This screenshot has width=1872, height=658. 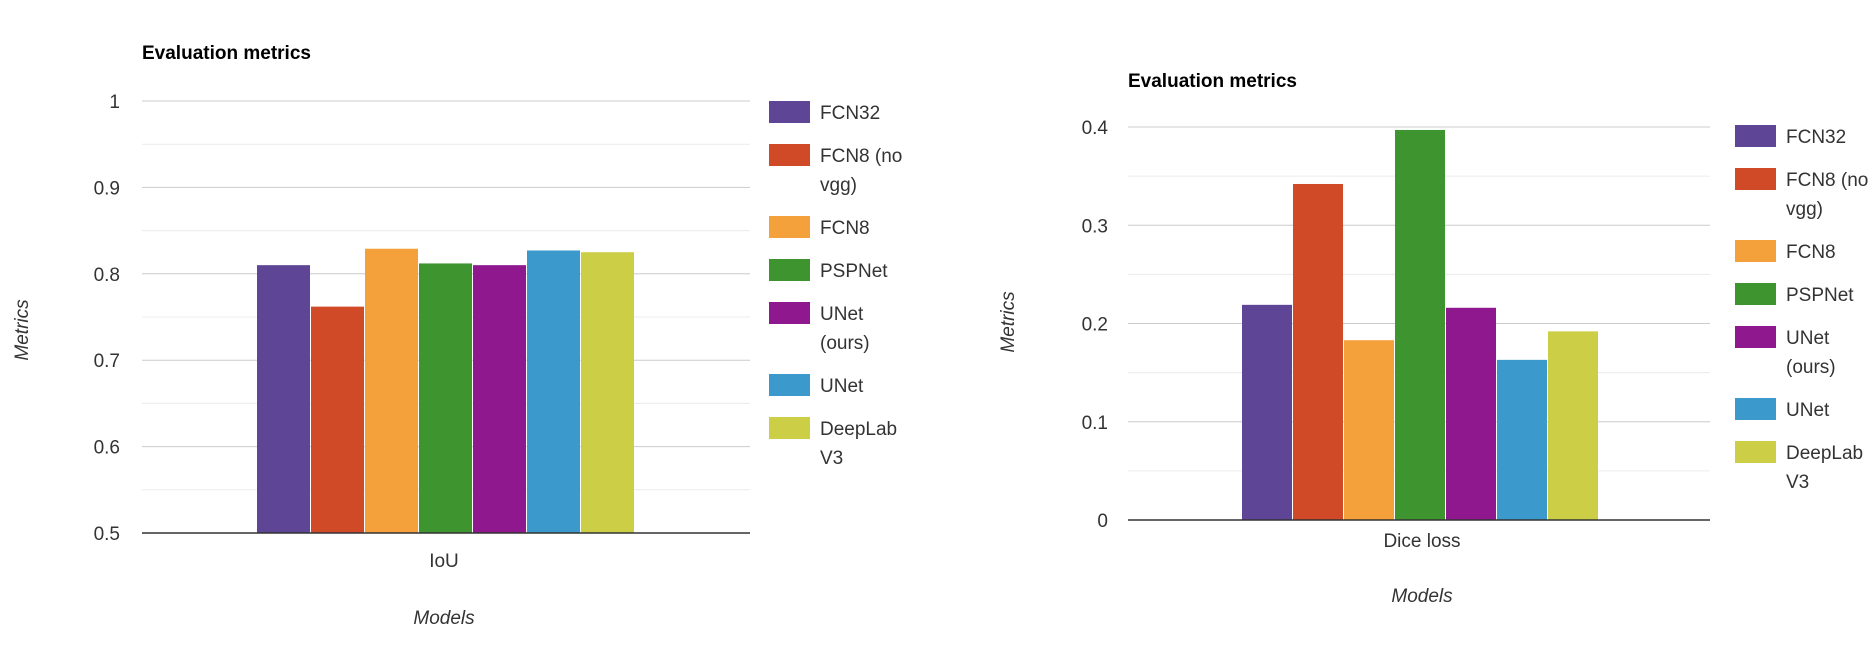 What do you see at coordinates (107, 448) in the screenshot?
I see `y-tick-label: 0.6` at bounding box center [107, 448].